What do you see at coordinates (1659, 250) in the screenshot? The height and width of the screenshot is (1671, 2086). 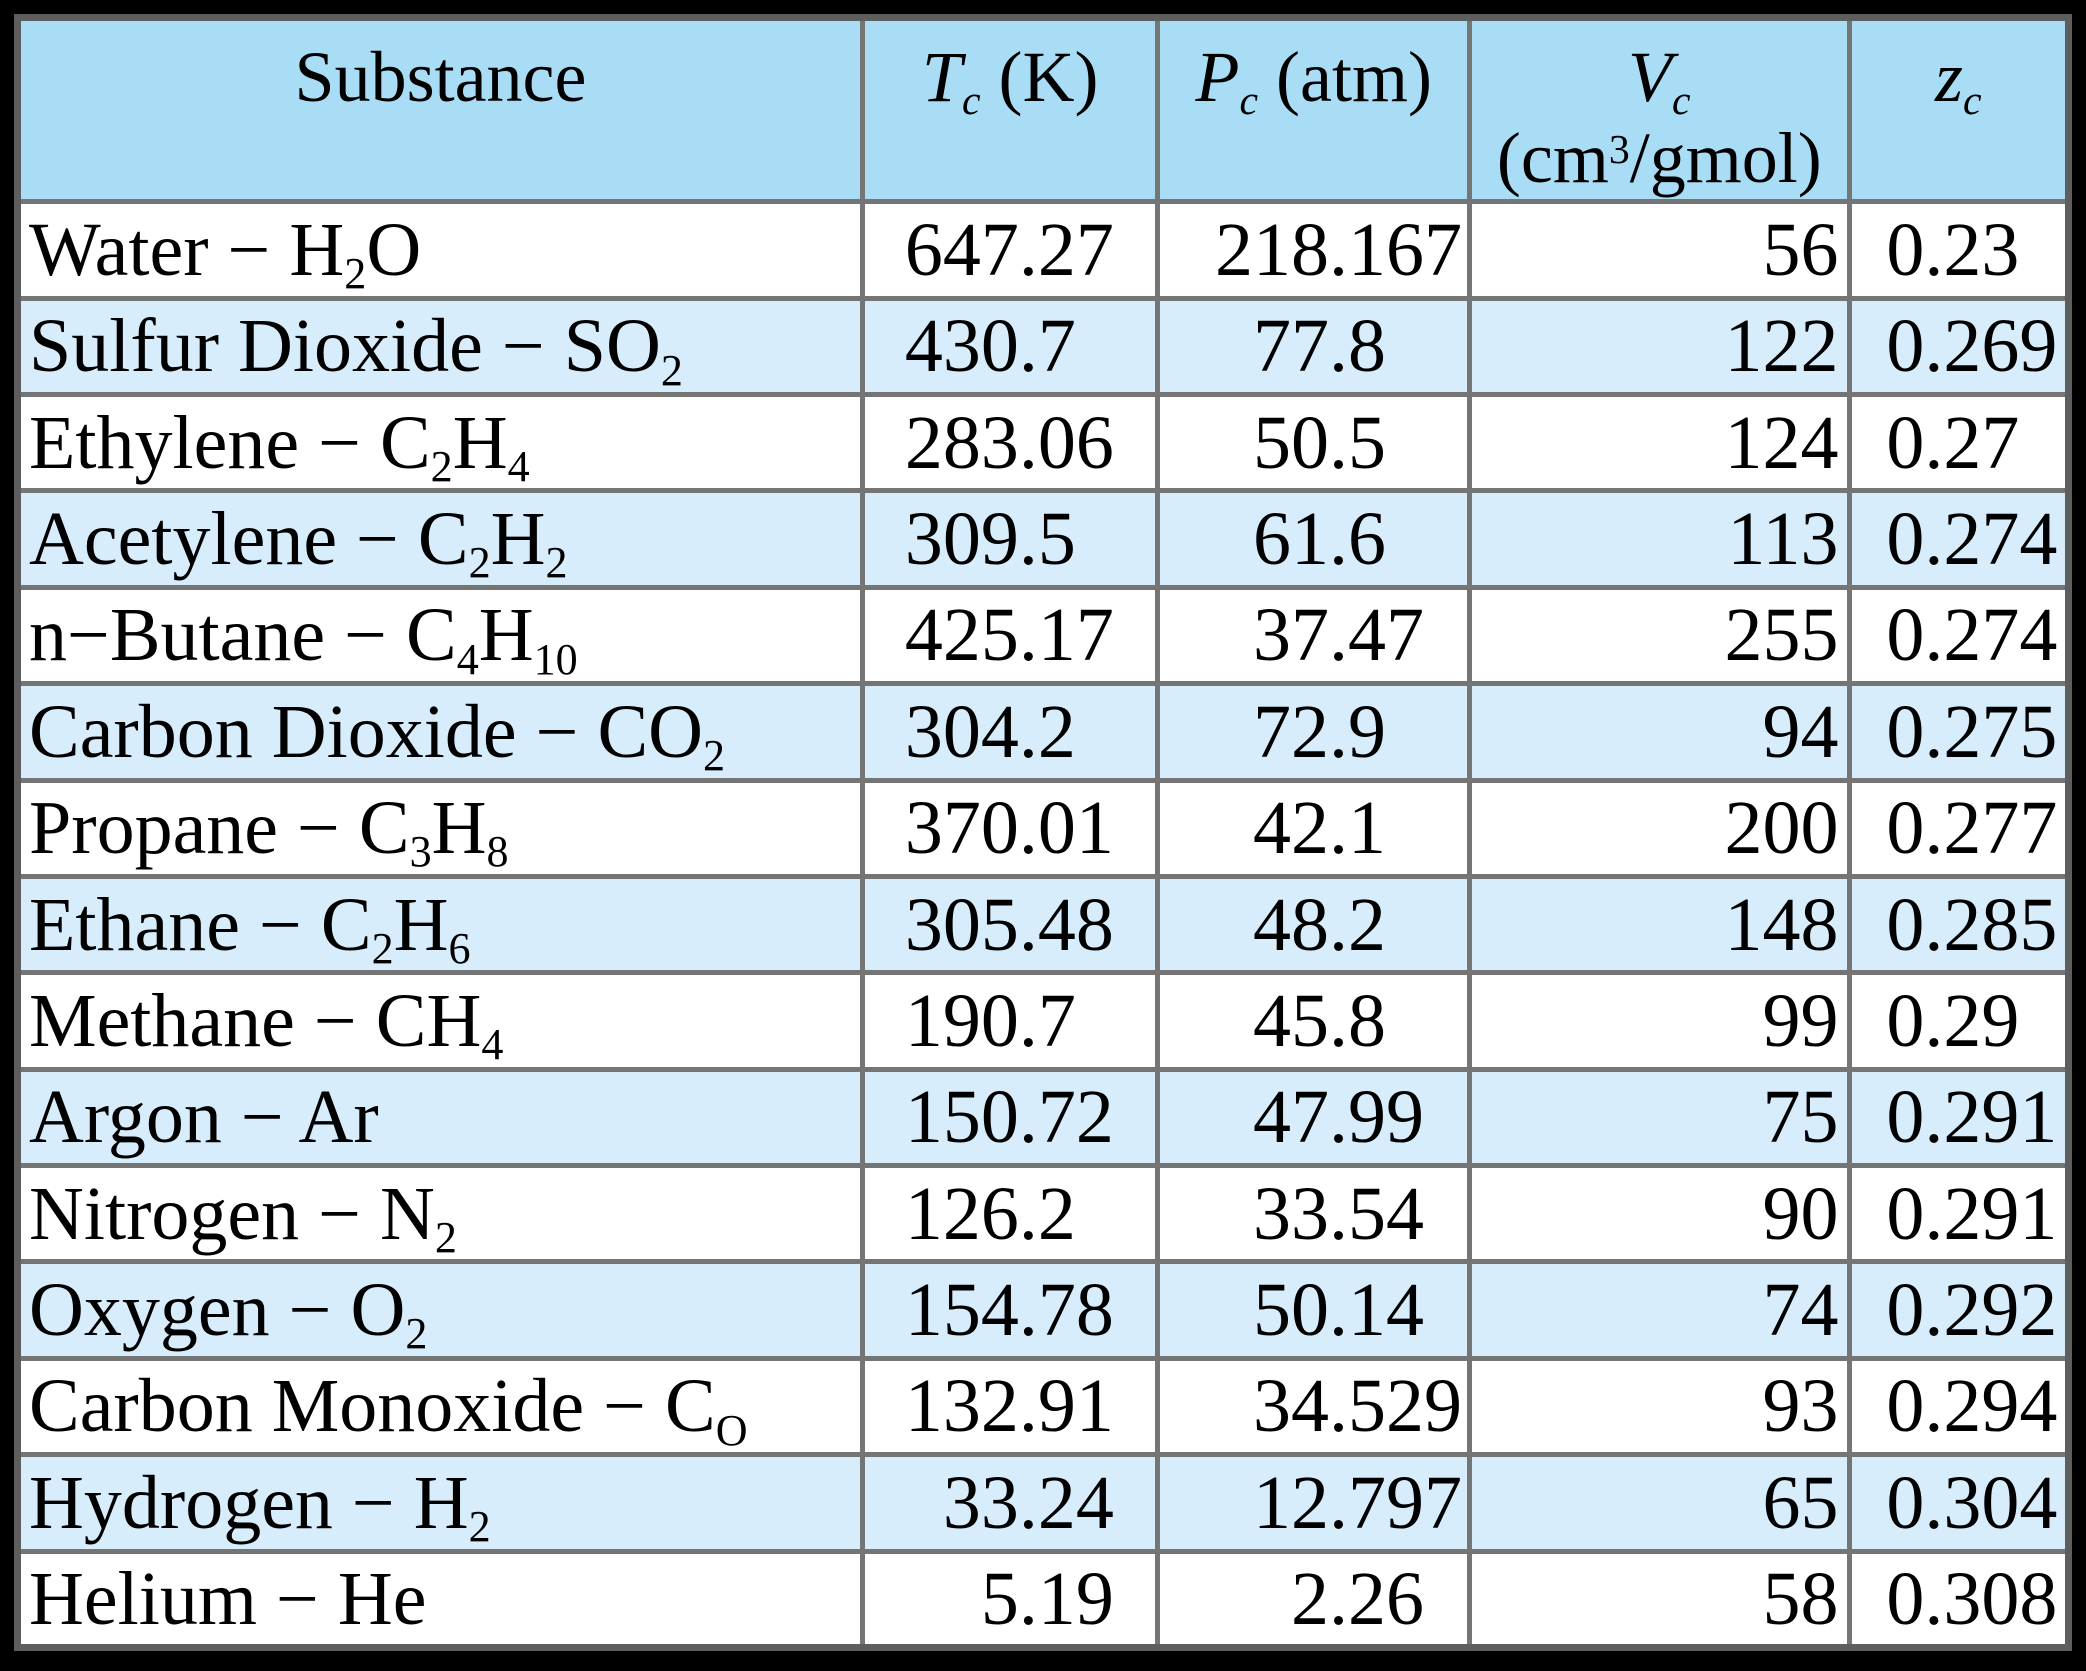 I see `vc-value-cell: 56` at bounding box center [1659, 250].